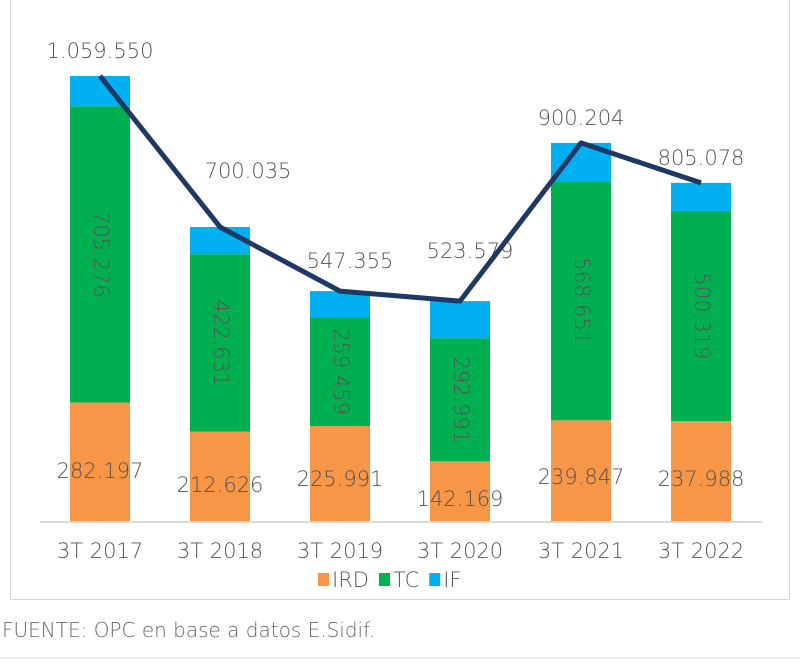  What do you see at coordinates (189, 630) in the screenshot?
I see `source-note: FUENTE: OPC en base a datos E.Sidif.` at bounding box center [189, 630].